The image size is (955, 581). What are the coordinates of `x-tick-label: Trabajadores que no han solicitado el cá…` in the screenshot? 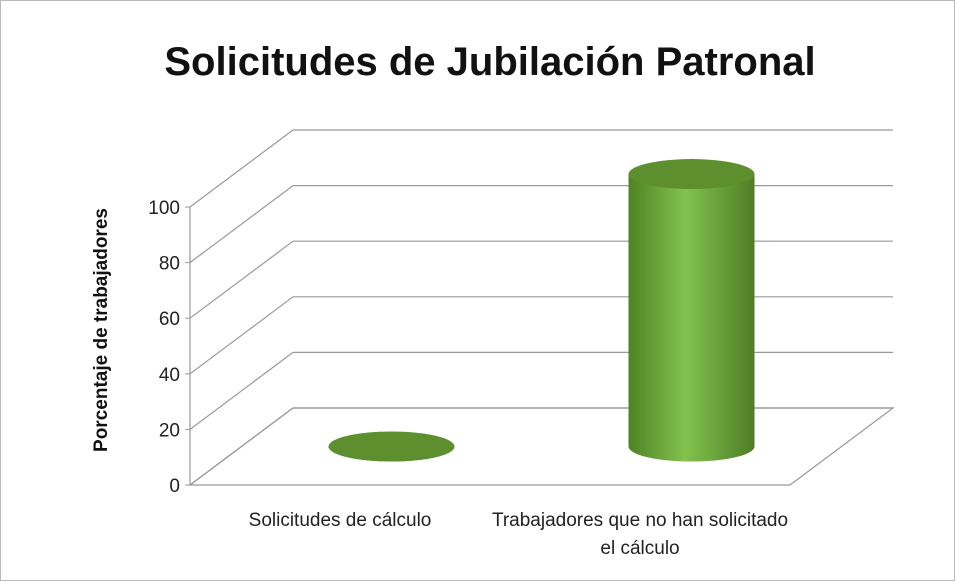 It's located at (640, 534).